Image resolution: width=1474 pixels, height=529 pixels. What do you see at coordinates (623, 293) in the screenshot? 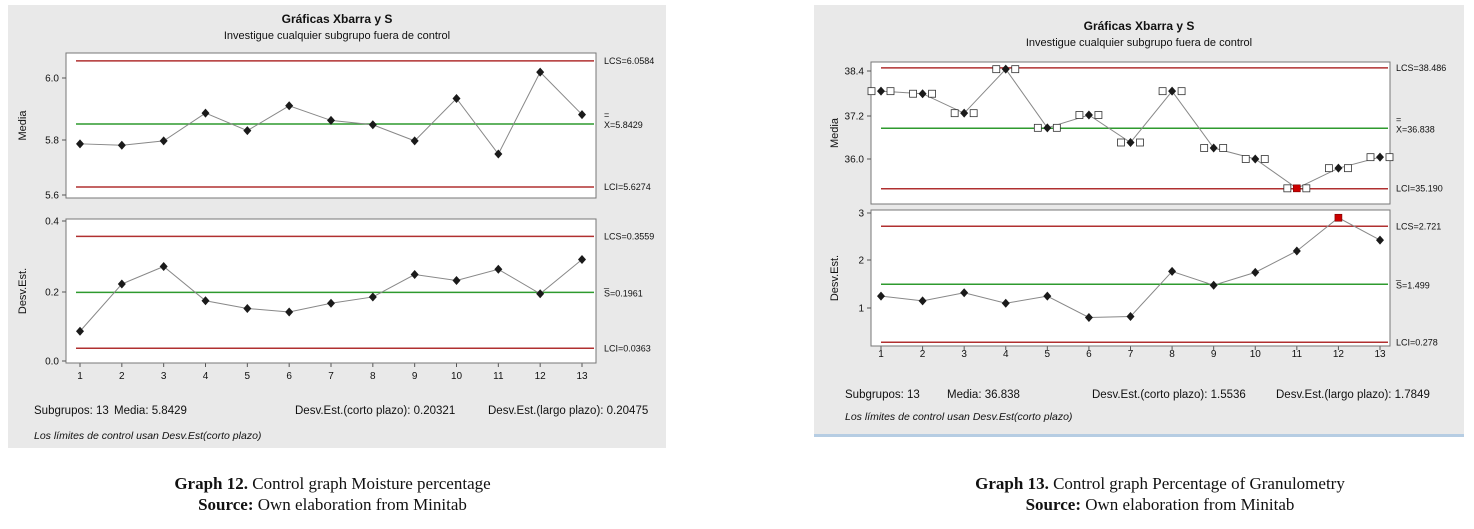
I see `center-label: S=0.1961` at bounding box center [623, 293].